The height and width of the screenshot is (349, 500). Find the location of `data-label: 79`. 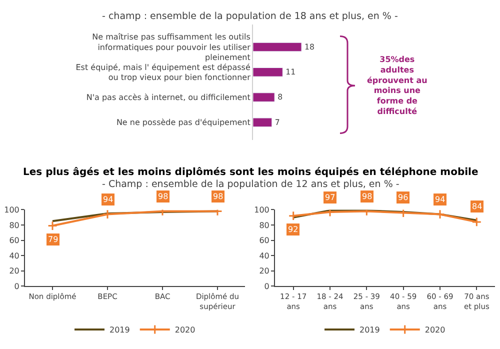

data-label: 79 is located at coordinates (53, 239).